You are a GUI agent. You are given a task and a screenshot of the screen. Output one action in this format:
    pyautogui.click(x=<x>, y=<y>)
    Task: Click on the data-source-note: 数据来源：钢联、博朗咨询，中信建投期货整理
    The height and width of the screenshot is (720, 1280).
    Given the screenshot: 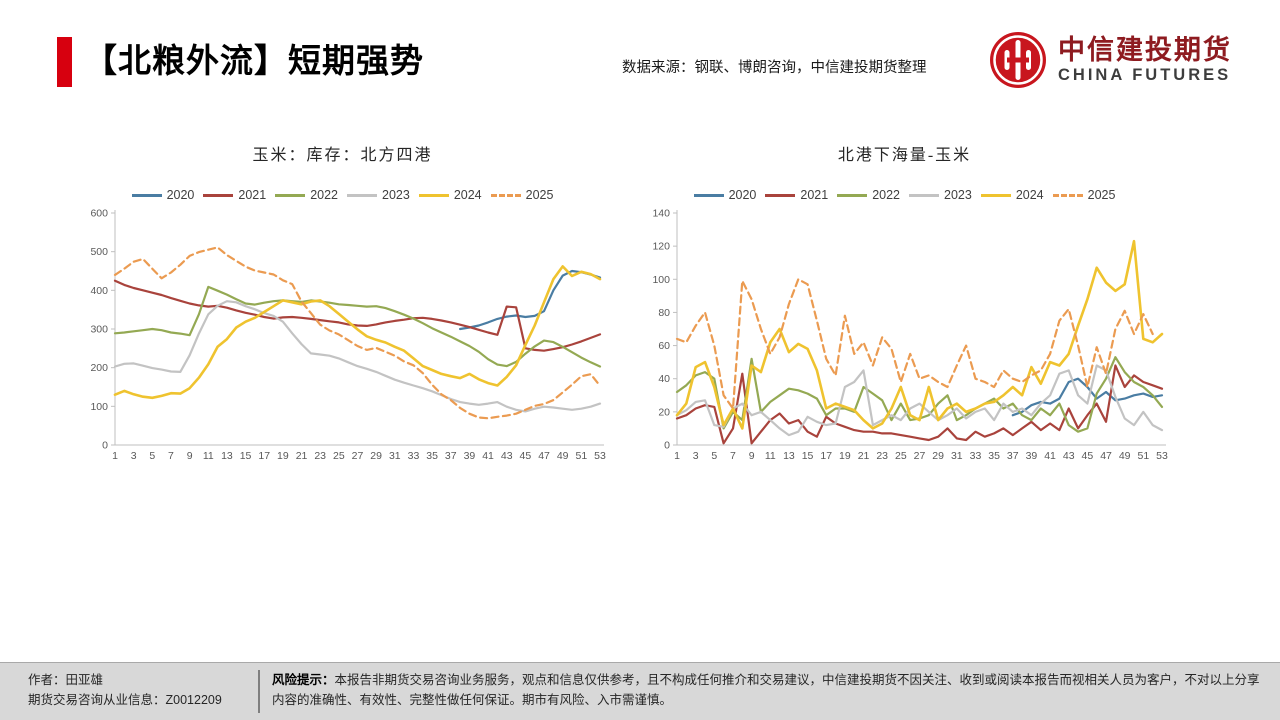 What is the action you would take?
    pyautogui.click(x=774, y=68)
    